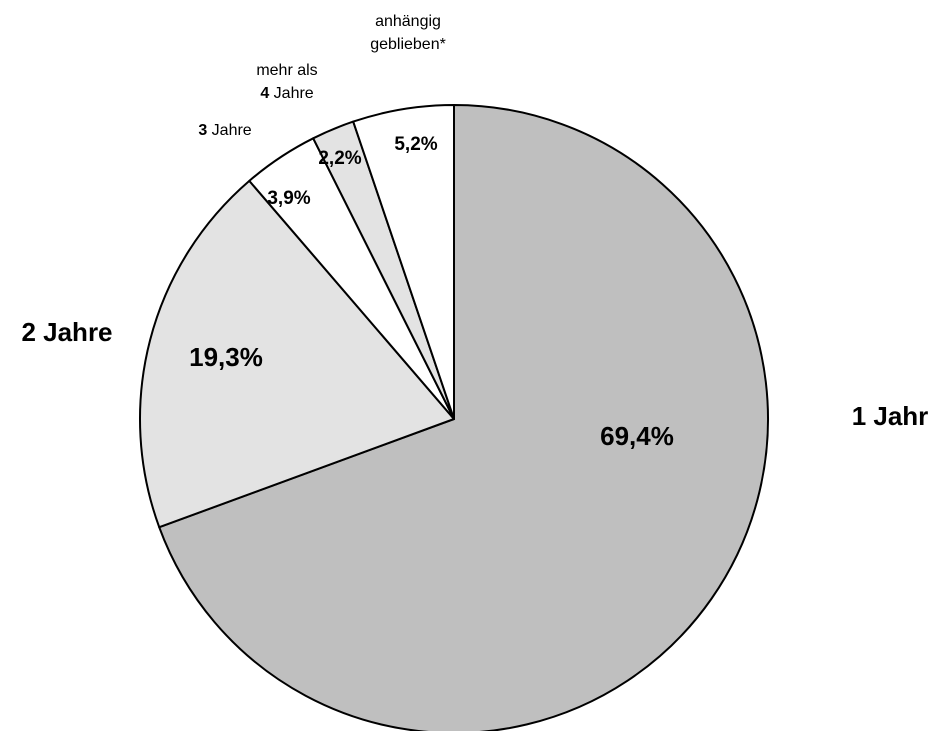  Describe the element at coordinates (408, 21) in the screenshot. I see `category-label-anhaengig-line1: anhängig` at that location.